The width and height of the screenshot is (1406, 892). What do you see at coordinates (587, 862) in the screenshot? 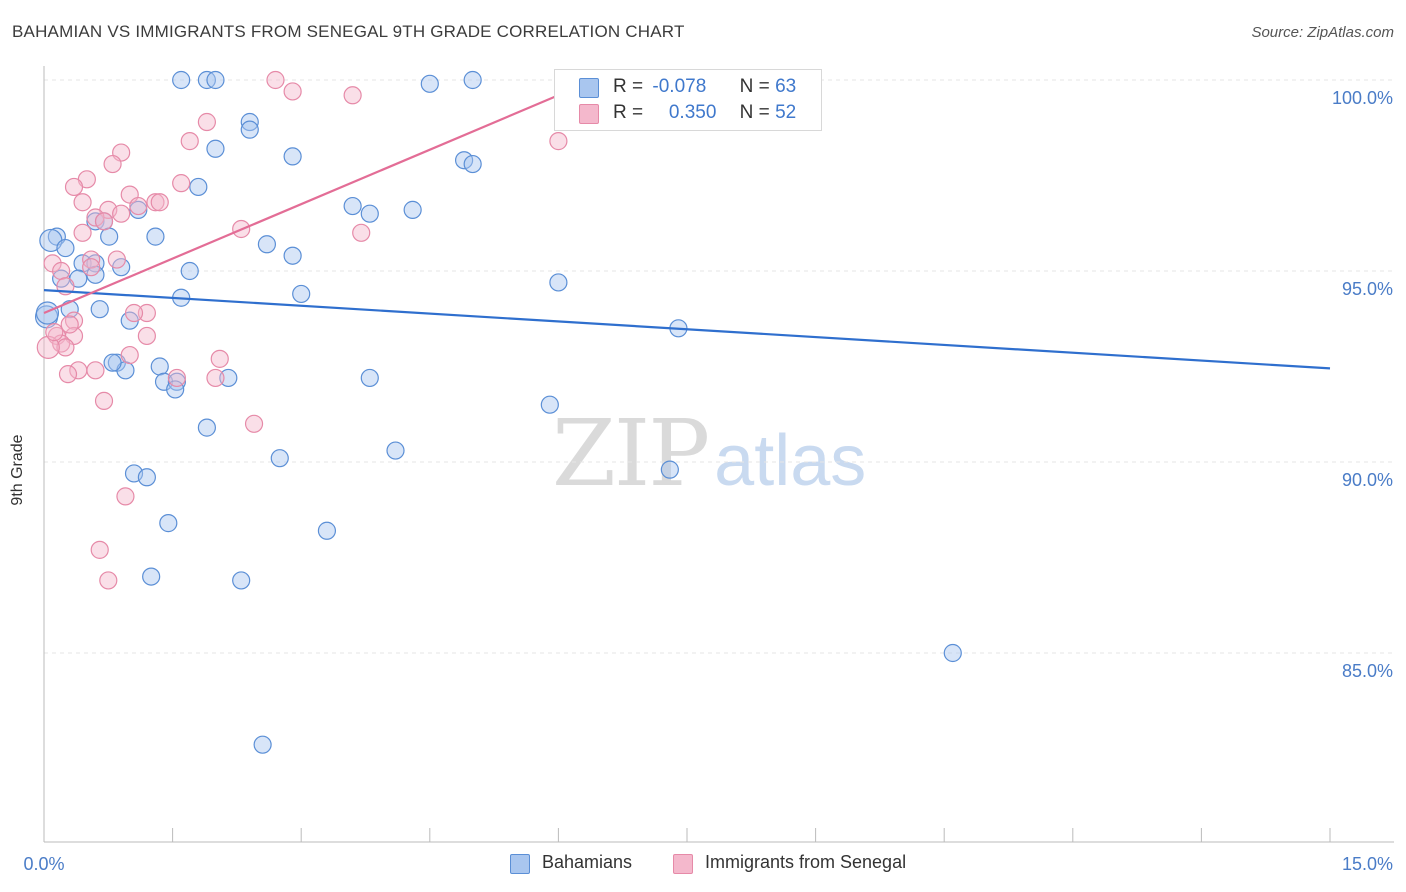
I see `legend-label: Bahamians` at bounding box center [587, 862].